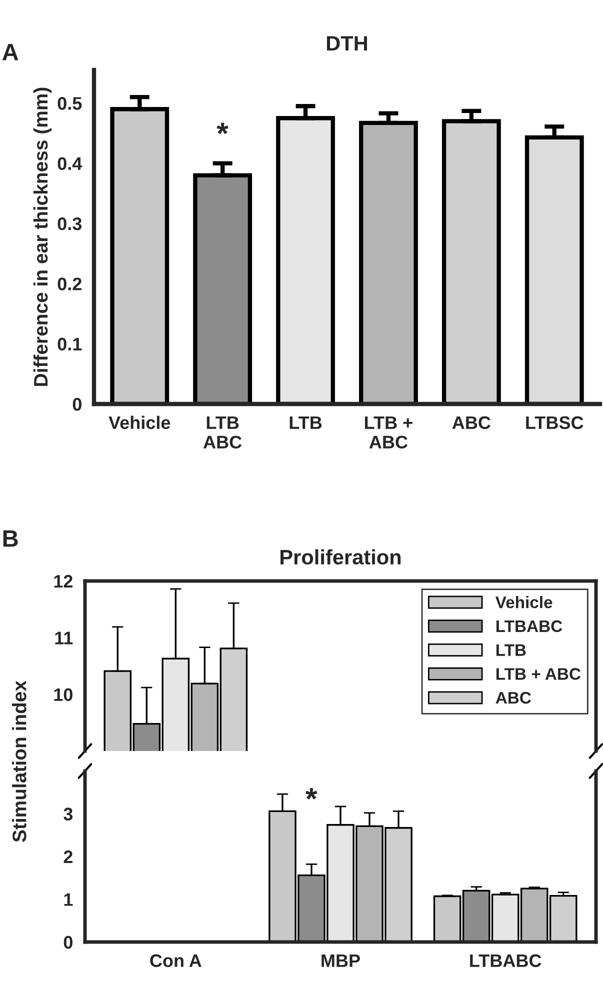 The width and height of the screenshot is (603, 981). What do you see at coordinates (529, 626) in the screenshot?
I see `legend-label: LTBABC` at bounding box center [529, 626].